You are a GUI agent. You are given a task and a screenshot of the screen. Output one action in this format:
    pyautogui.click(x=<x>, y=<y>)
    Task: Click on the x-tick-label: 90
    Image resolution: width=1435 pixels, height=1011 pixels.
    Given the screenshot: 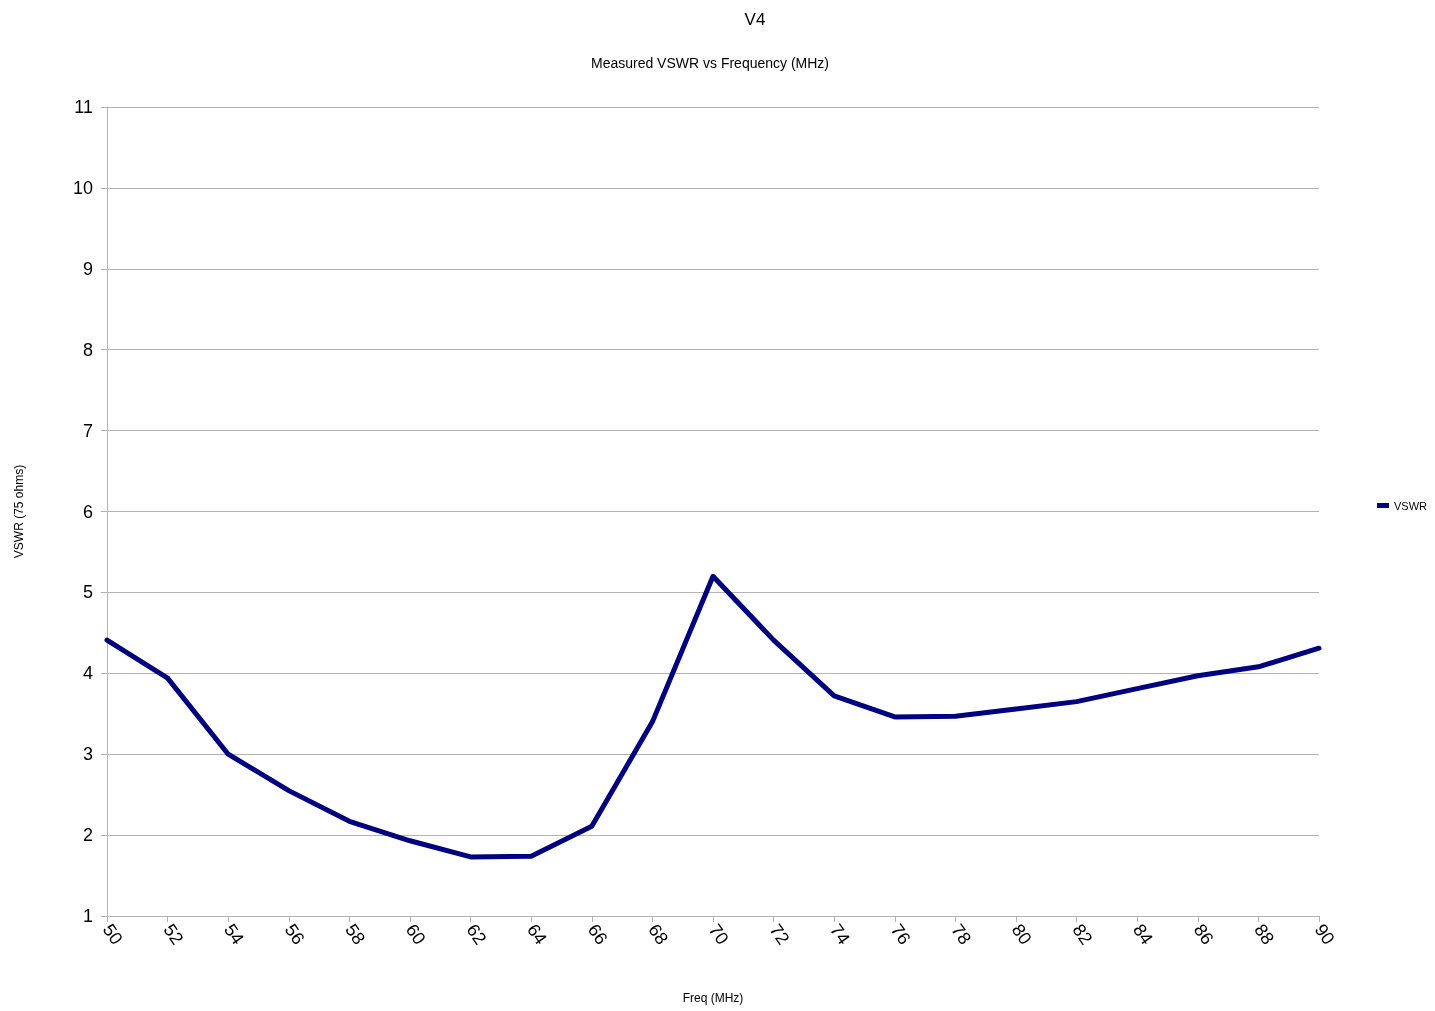 What is the action you would take?
    pyautogui.click(x=1324, y=934)
    